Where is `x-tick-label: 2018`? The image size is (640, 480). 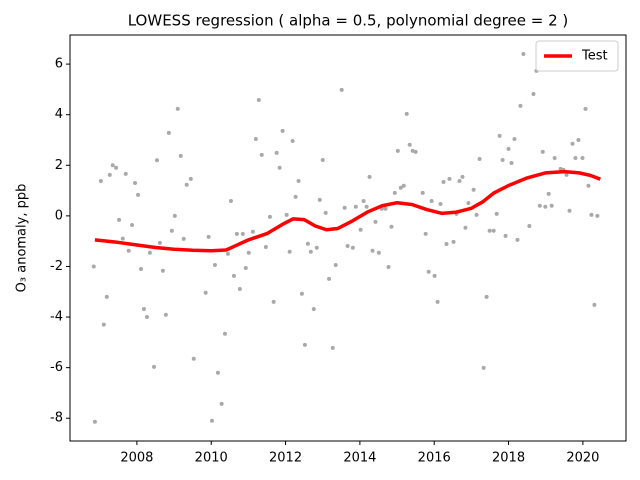 x-tick-label: 2018 is located at coordinates (508, 458).